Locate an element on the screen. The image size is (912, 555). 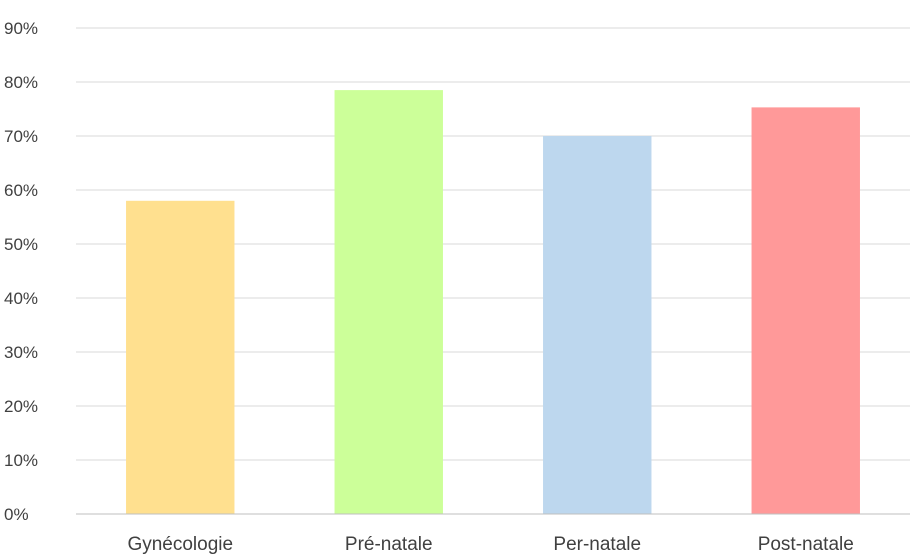
x-category-label: Gynécologie is located at coordinates (180, 544).